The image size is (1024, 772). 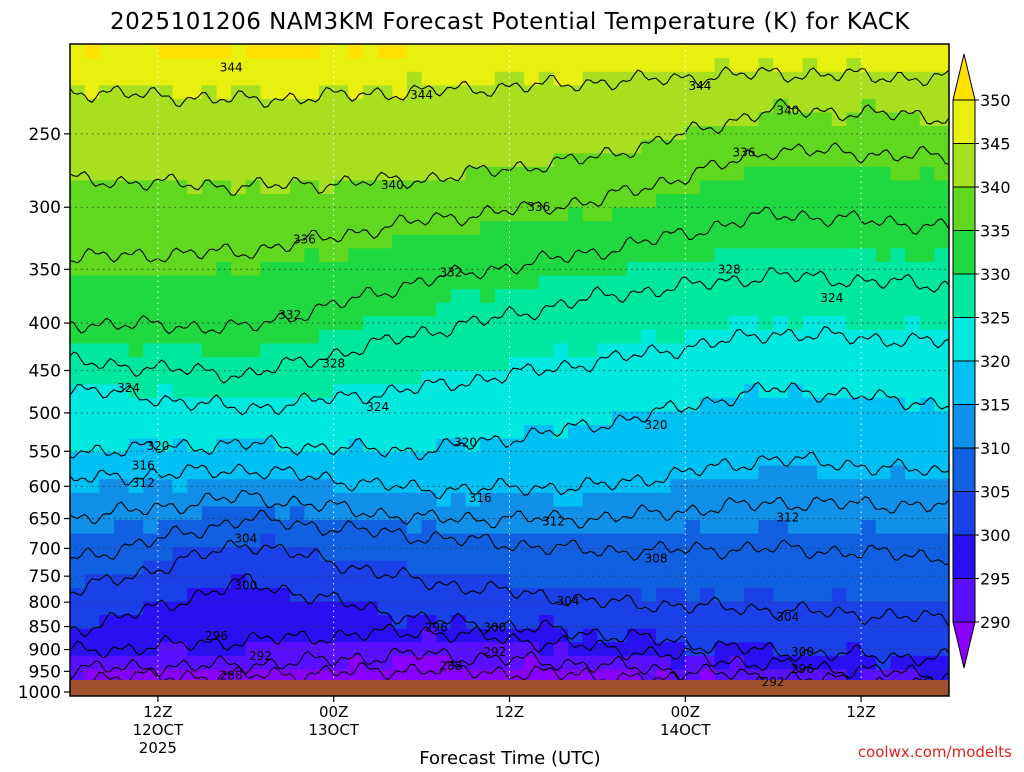 I want to click on colorbar-tick-label: 300, so click(x=995, y=535).